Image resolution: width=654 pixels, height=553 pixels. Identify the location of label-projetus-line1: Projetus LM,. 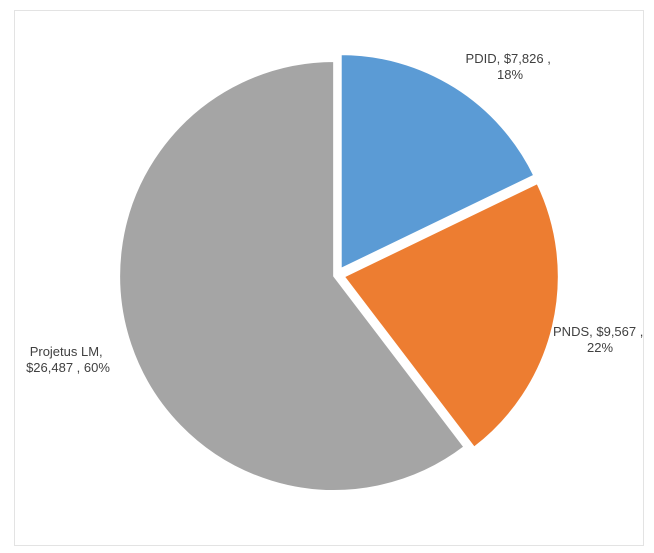
(66, 351).